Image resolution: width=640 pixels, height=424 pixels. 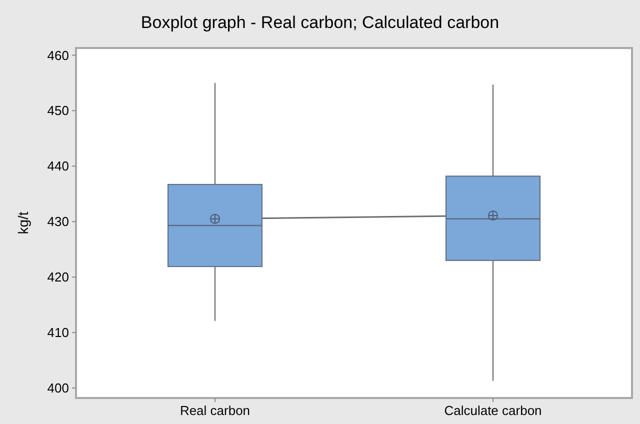 I want to click on y-tick-label: 410, so click(x=58, y=332).